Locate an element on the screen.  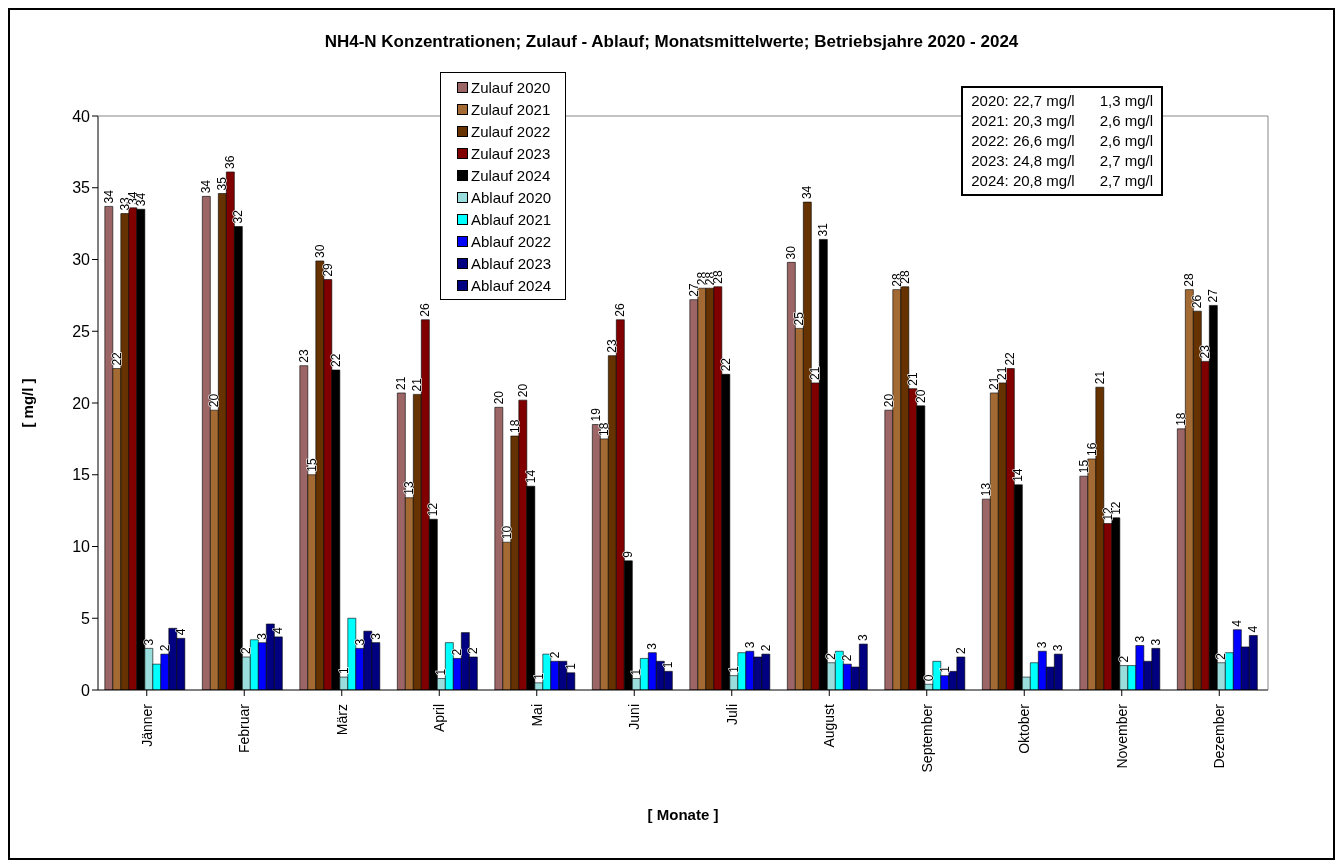
x-tick-label: November is located at coordinates (1121, 736).